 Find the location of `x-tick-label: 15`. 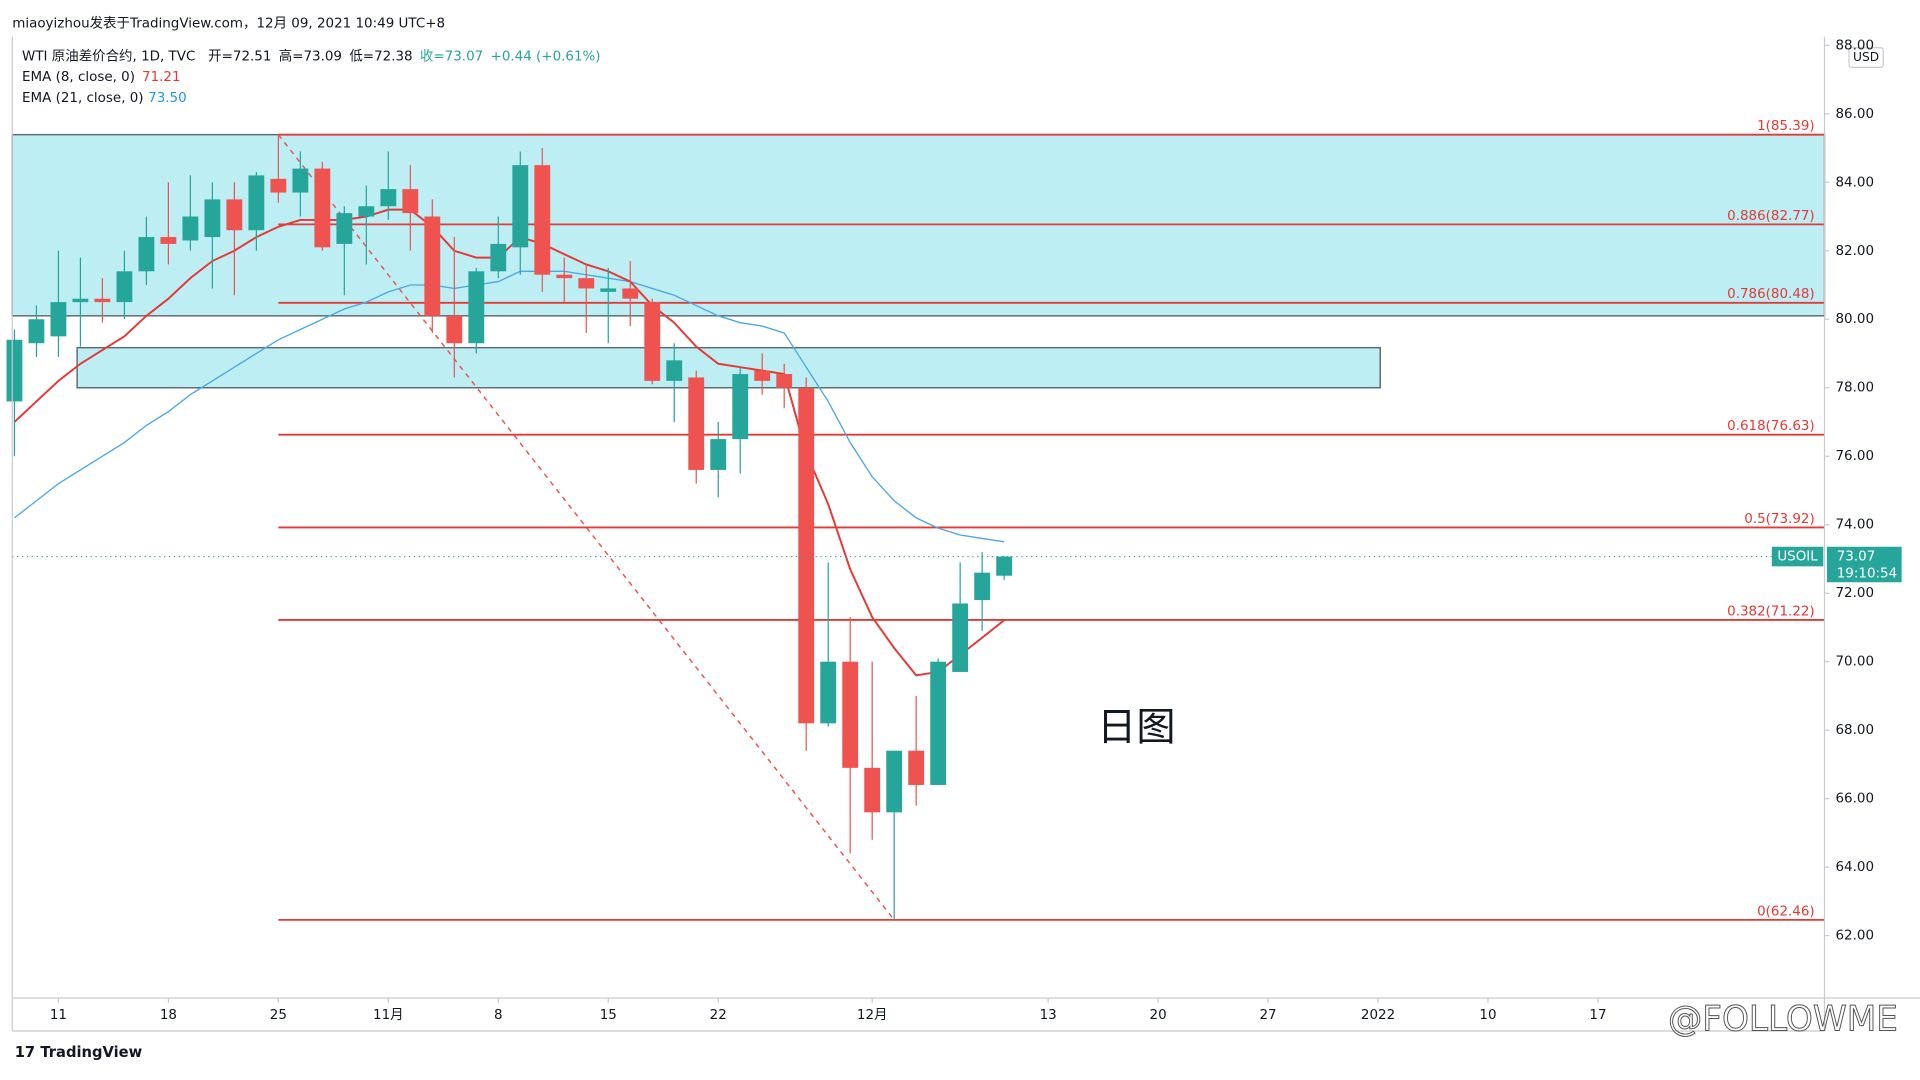

x-tick-label: 15 is located at coordinates (608, 1015).